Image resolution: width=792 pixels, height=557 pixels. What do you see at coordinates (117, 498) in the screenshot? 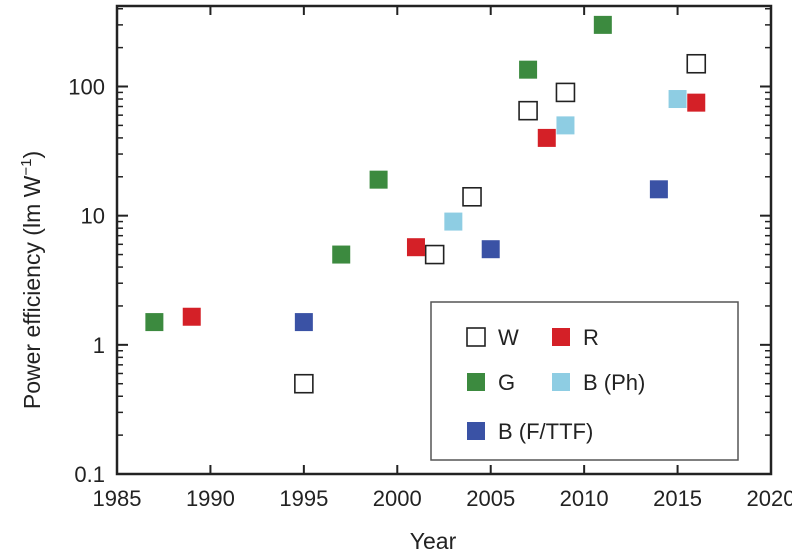
I see `x-tick-label: 1985` at bounding box center [117, 498].